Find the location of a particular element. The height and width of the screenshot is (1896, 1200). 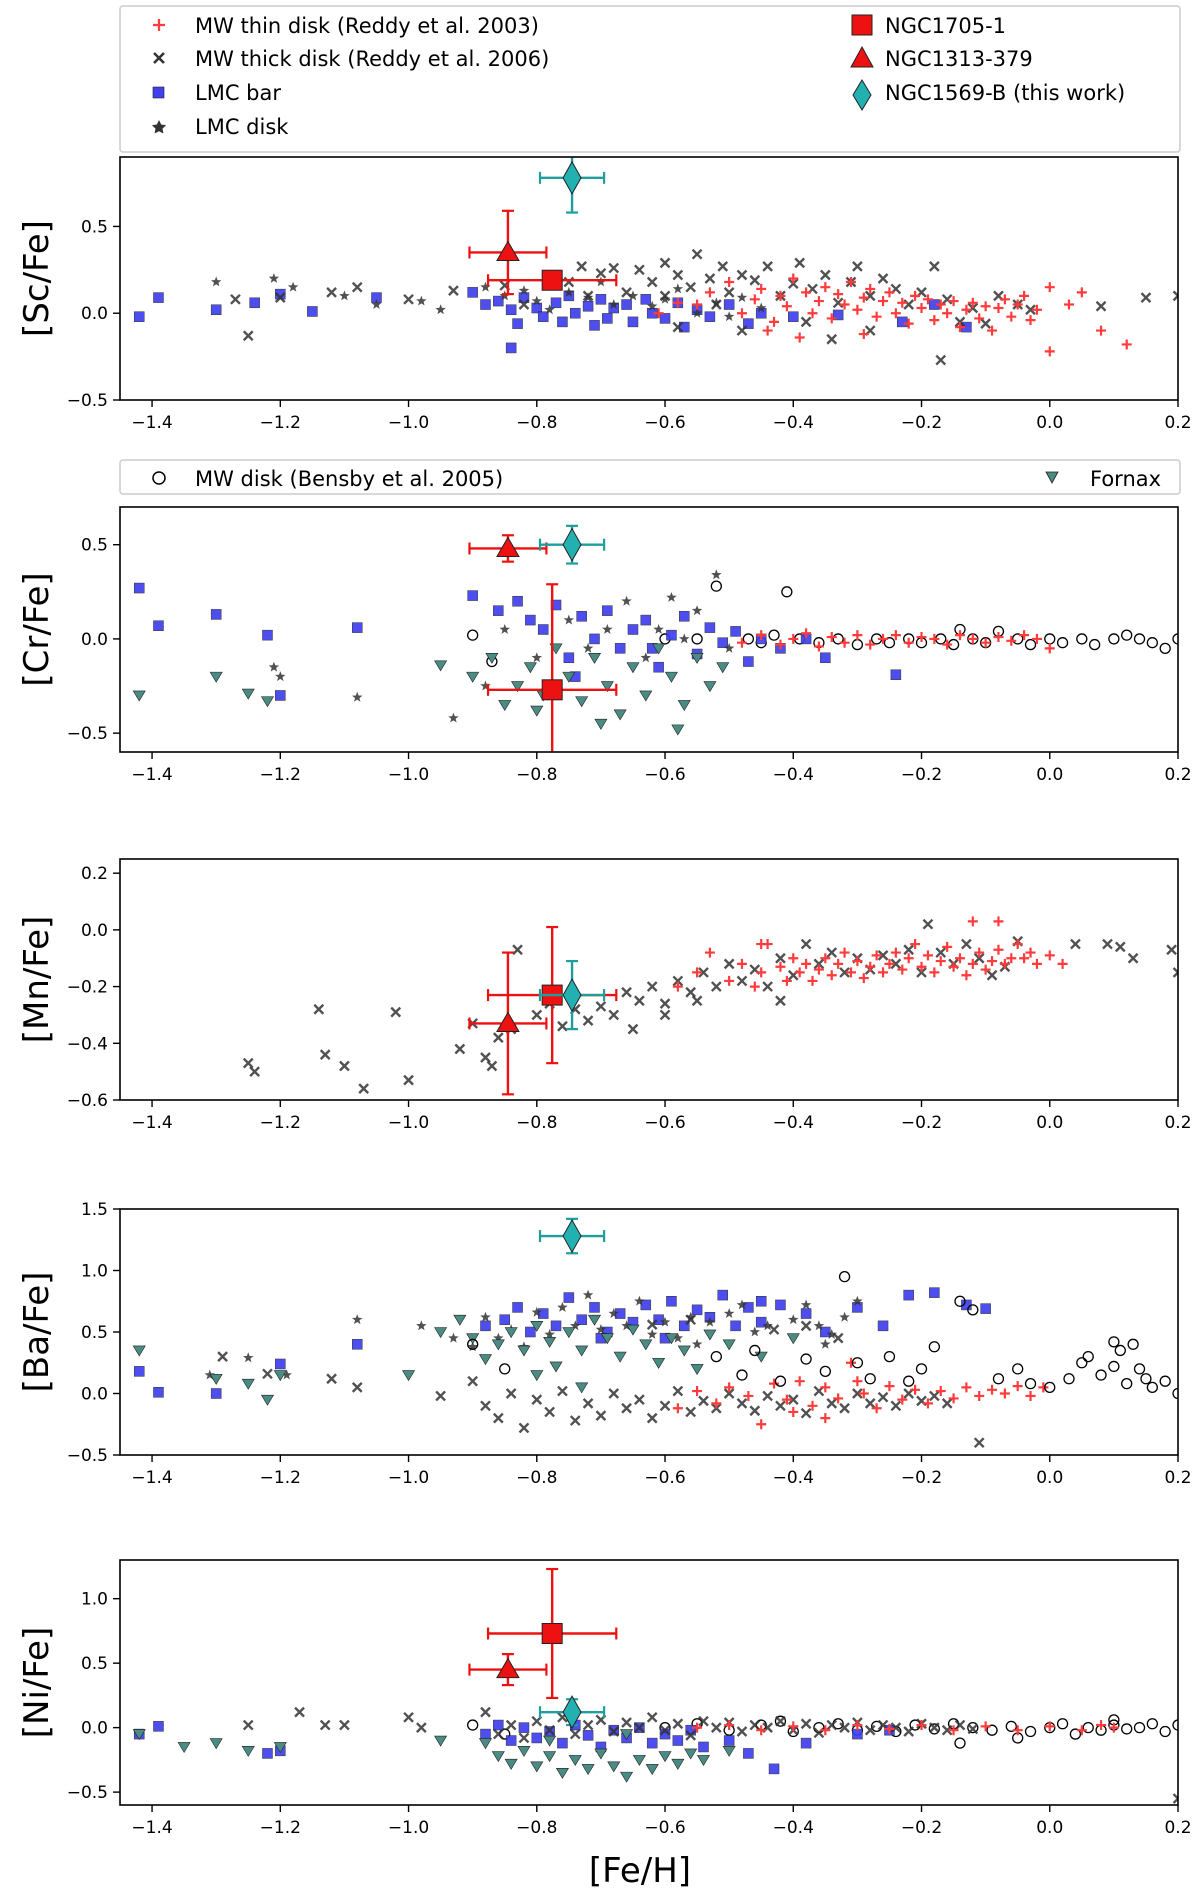

marker-triangle is located at coordinates (508, 546).